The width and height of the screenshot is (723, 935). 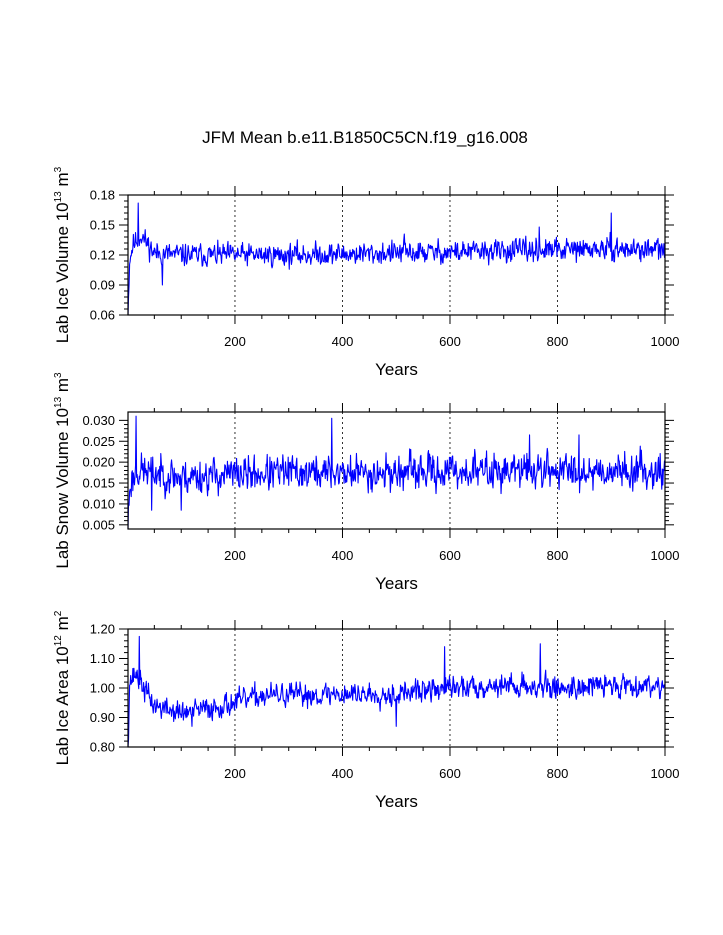 I want to click on y-axis-label: Lab Ice Volume 1013 m3, so click(x=62, y=254).